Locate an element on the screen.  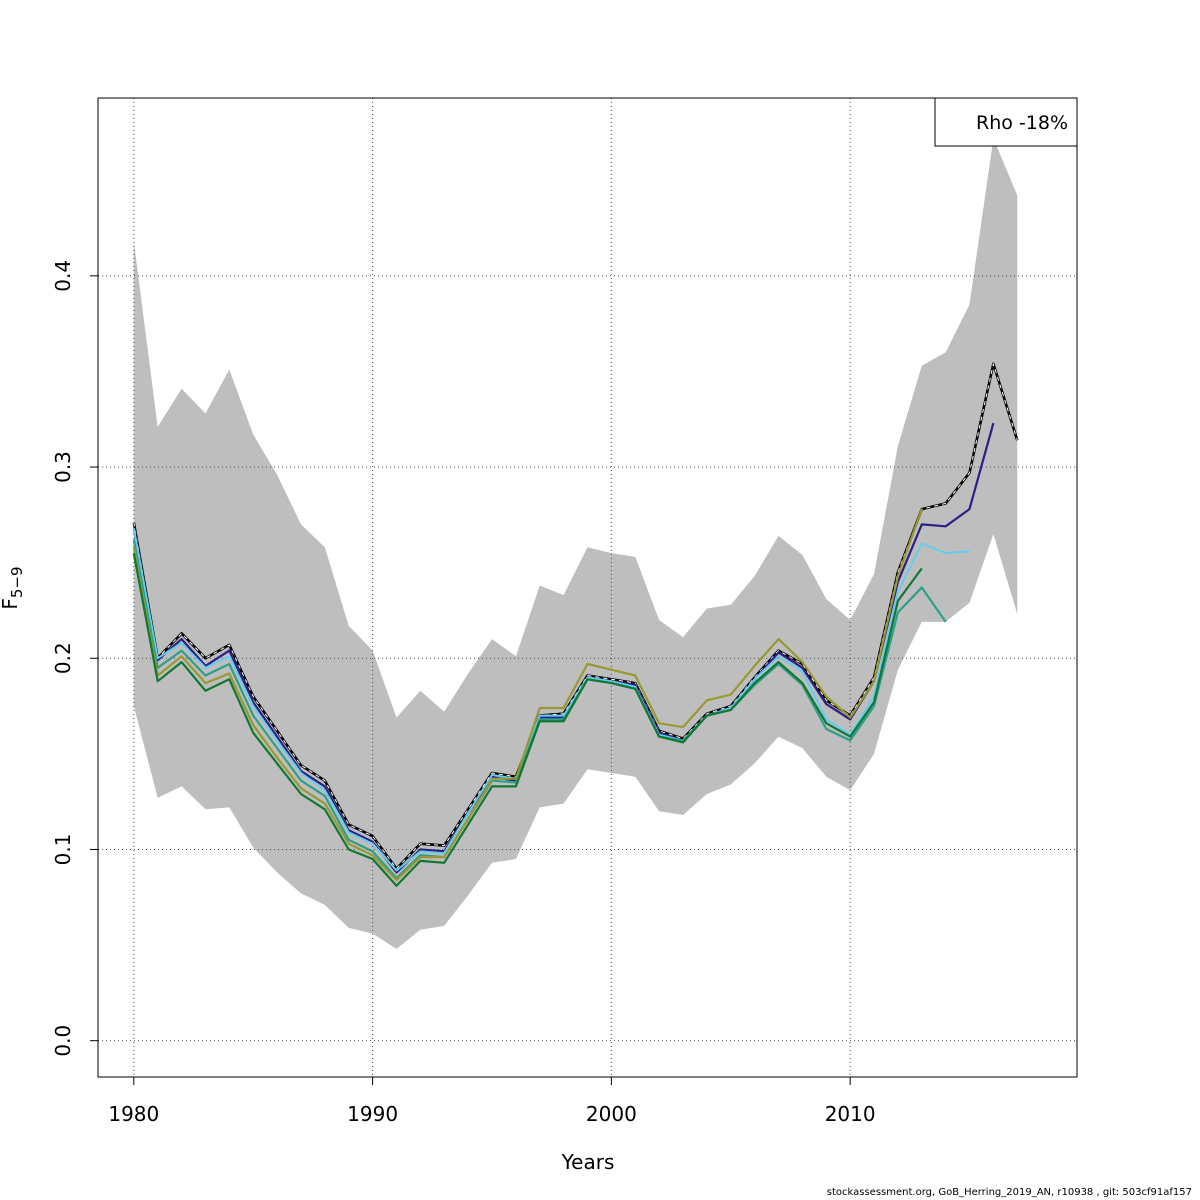
legend-box is located at coordinates (1006, 122).